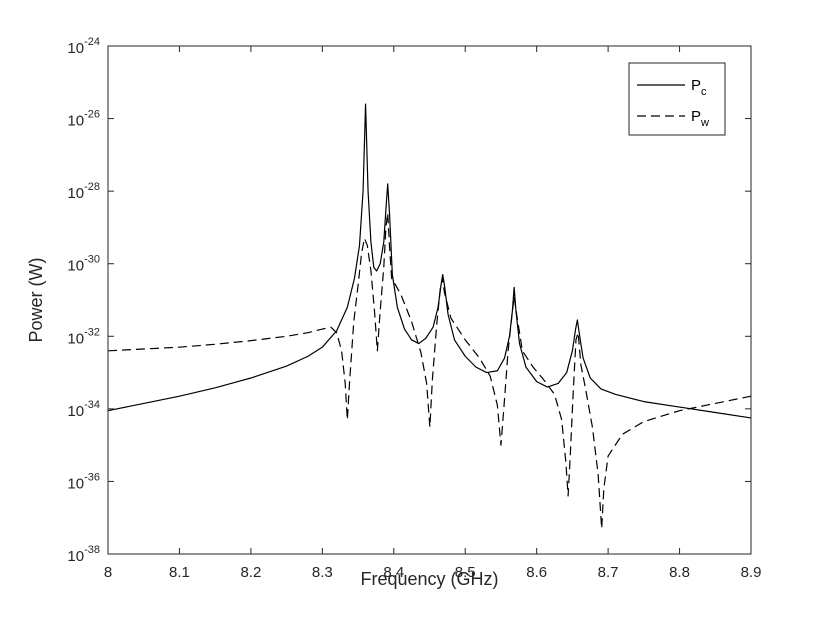 The width and height of the screenshot is (830, 623). Describe the element at coordinates (250, 572) in the screenshot. I see `x-tick-label: 8.2` at that location.